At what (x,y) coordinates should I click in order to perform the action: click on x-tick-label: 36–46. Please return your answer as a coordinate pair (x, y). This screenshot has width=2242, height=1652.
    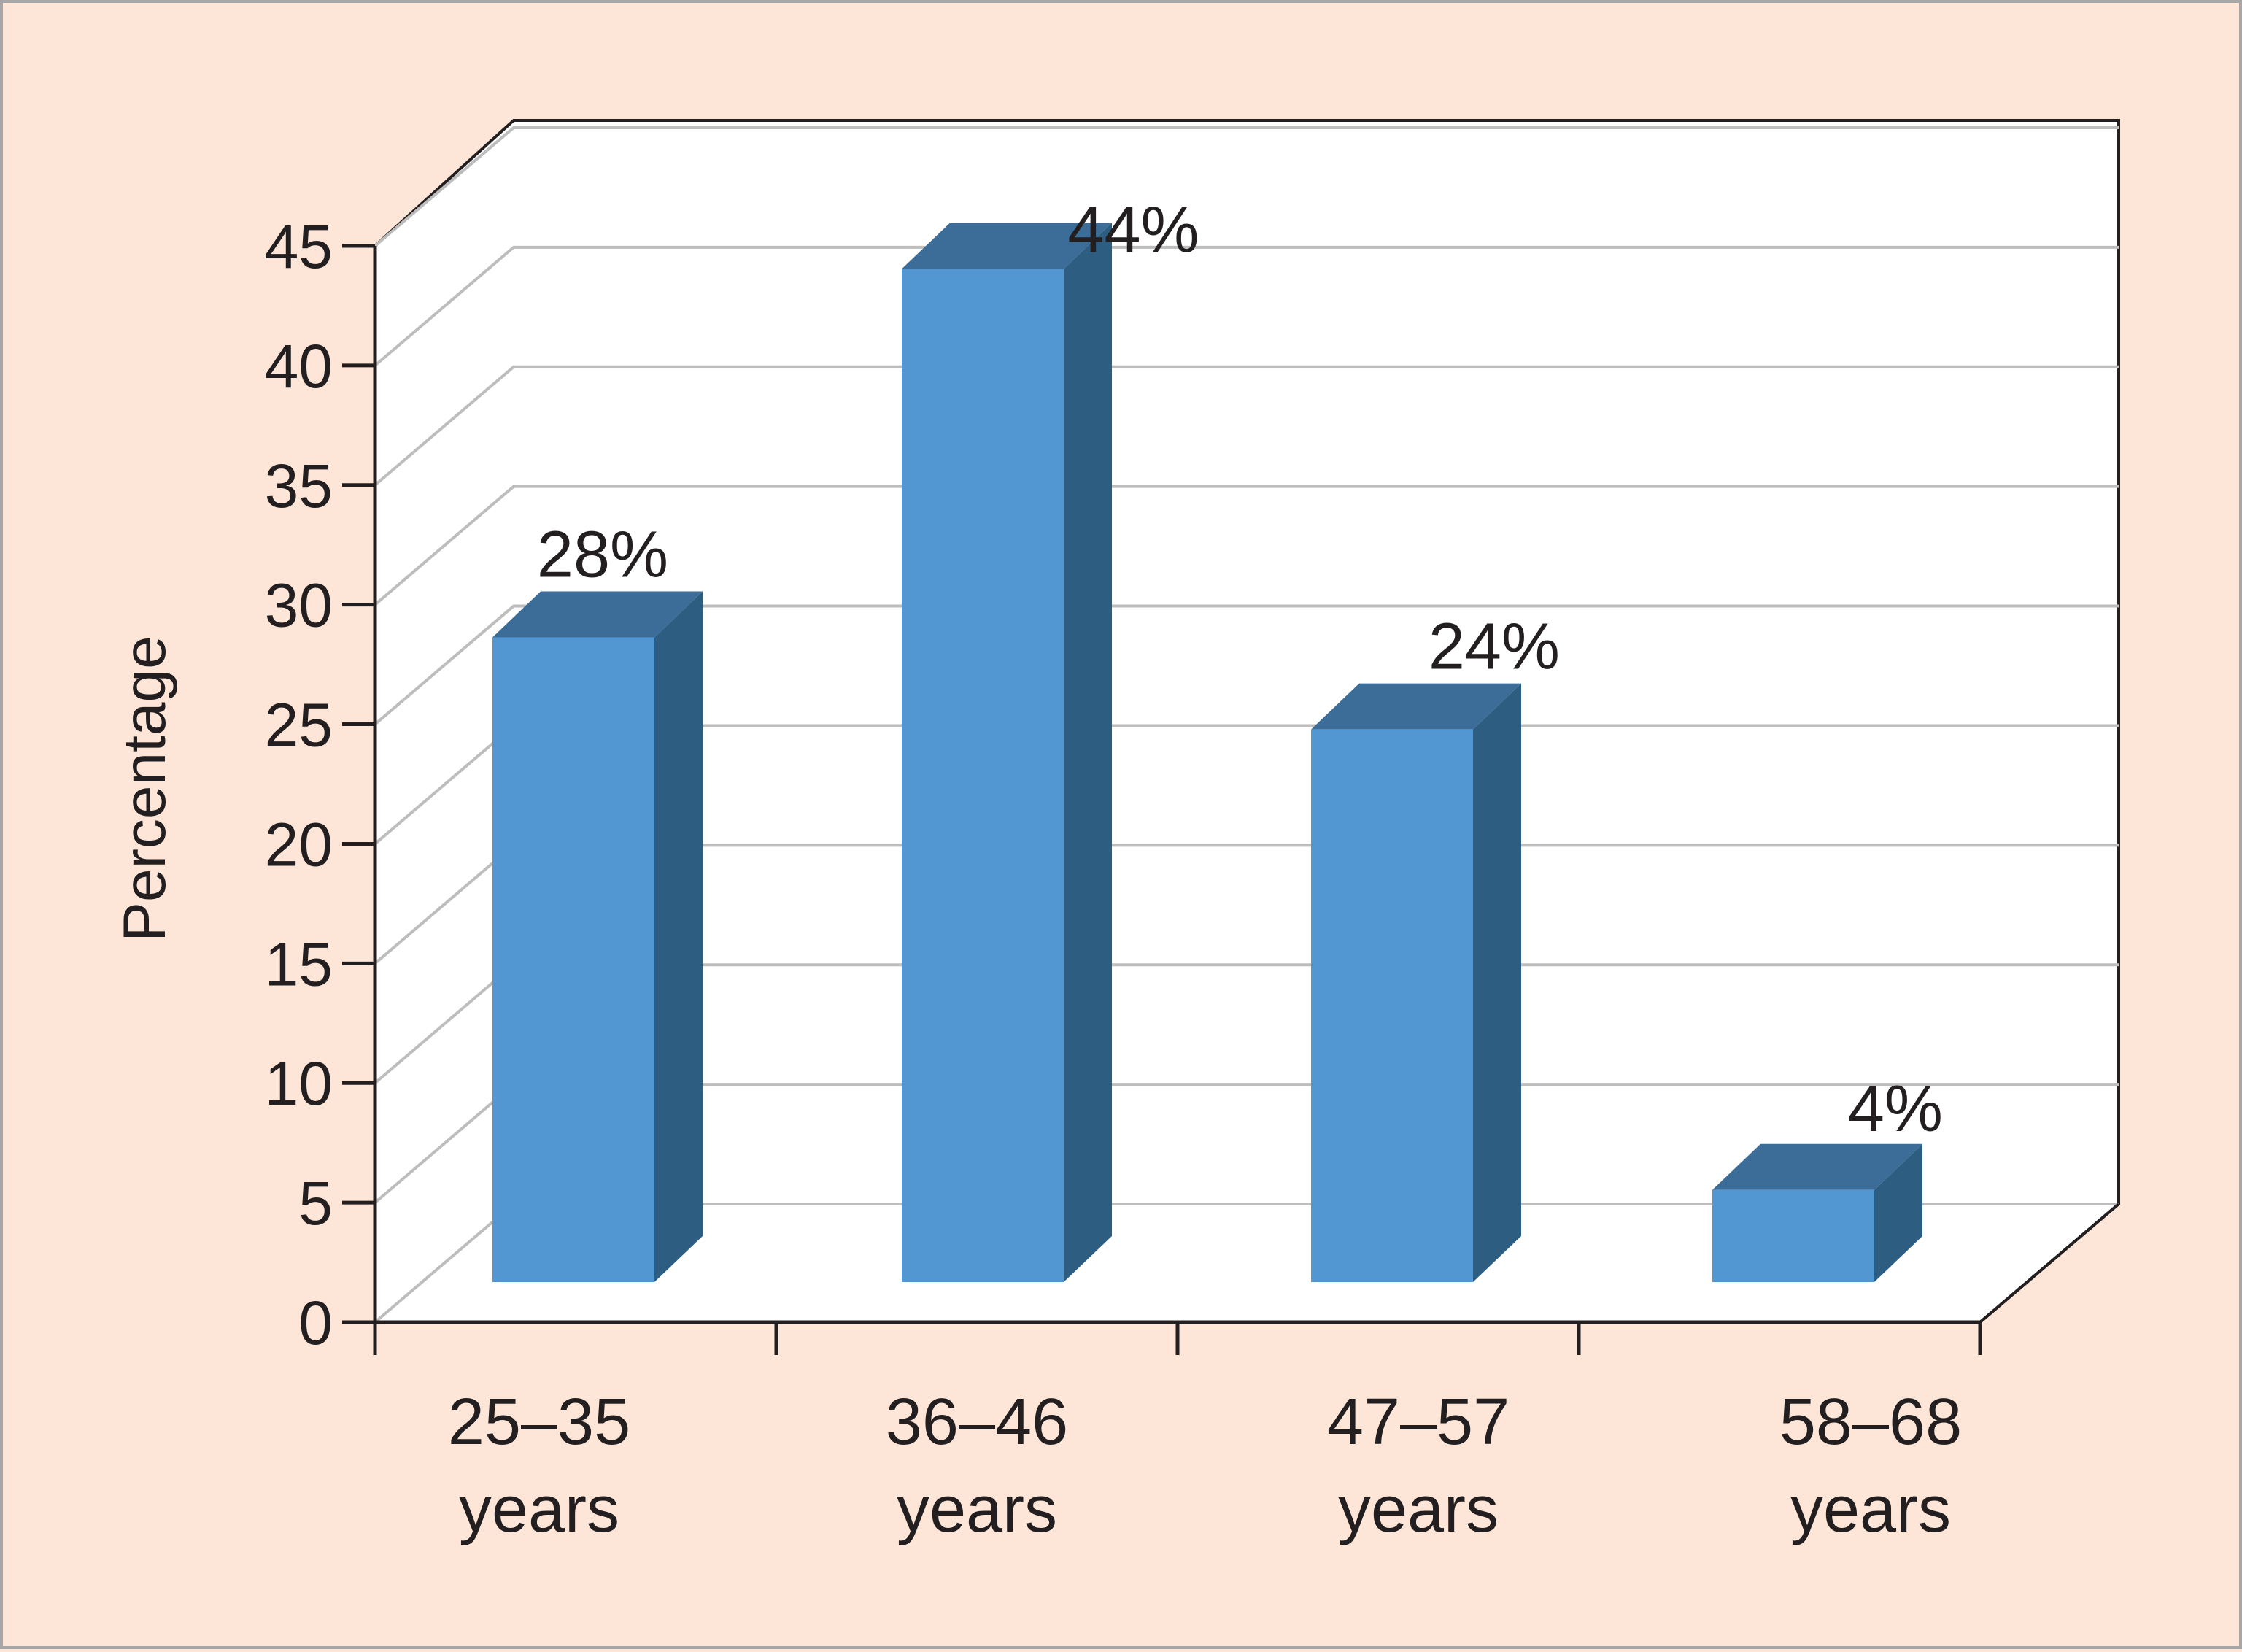
    Looking at the image, I should click on (977, 1422).